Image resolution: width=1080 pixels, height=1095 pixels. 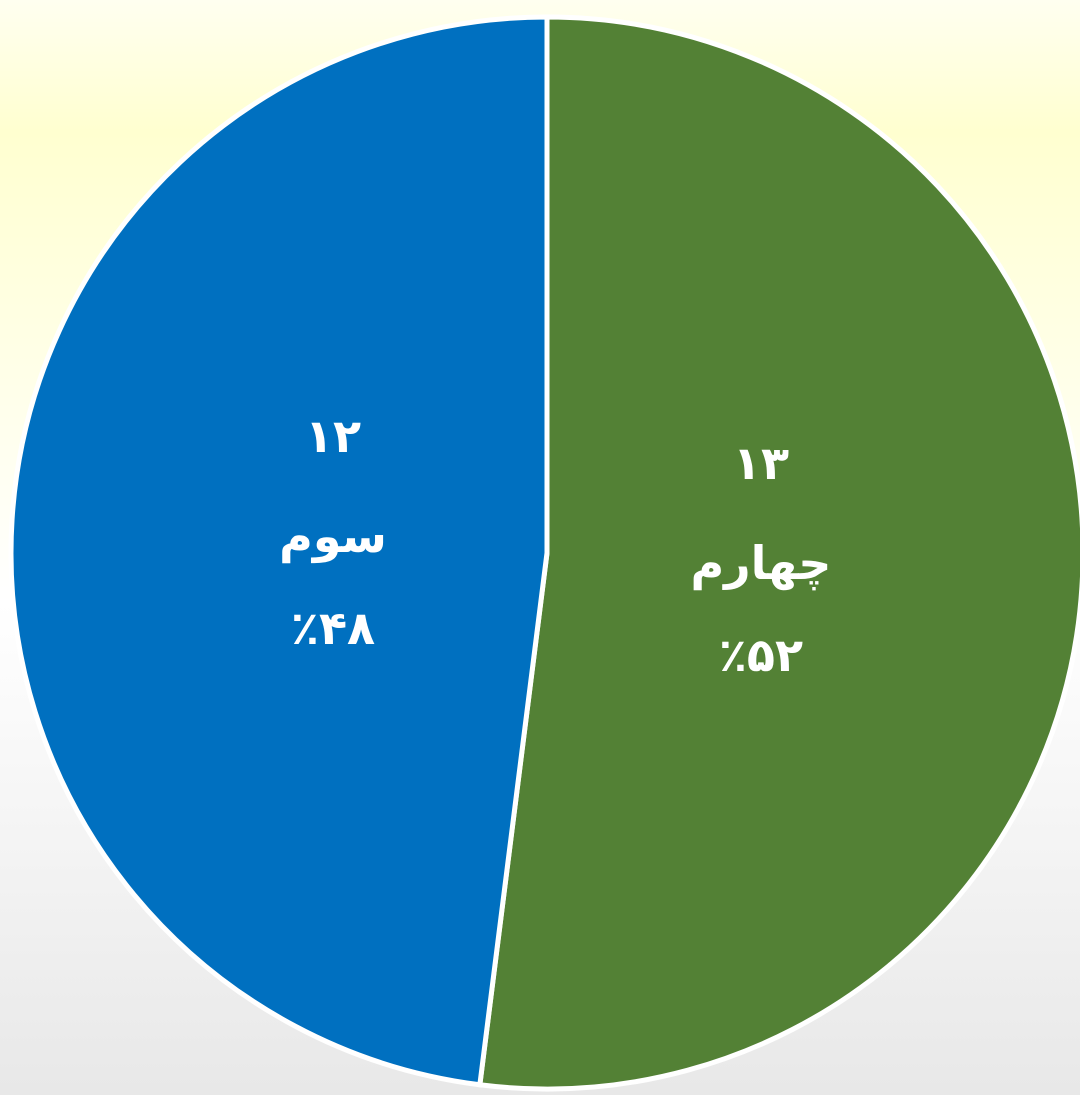 I want to click on category-label: سوم, so click(x=333, y=536).